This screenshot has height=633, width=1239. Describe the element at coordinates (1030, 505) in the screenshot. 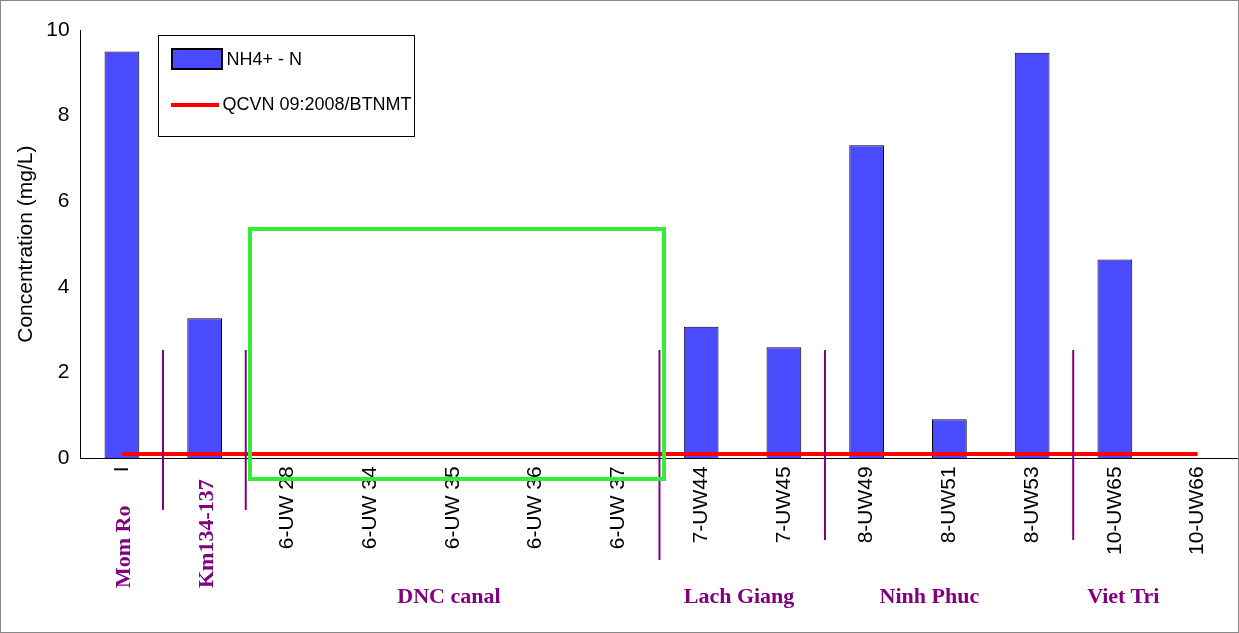

I see `x-tick-label: 8-UW53` at that location.